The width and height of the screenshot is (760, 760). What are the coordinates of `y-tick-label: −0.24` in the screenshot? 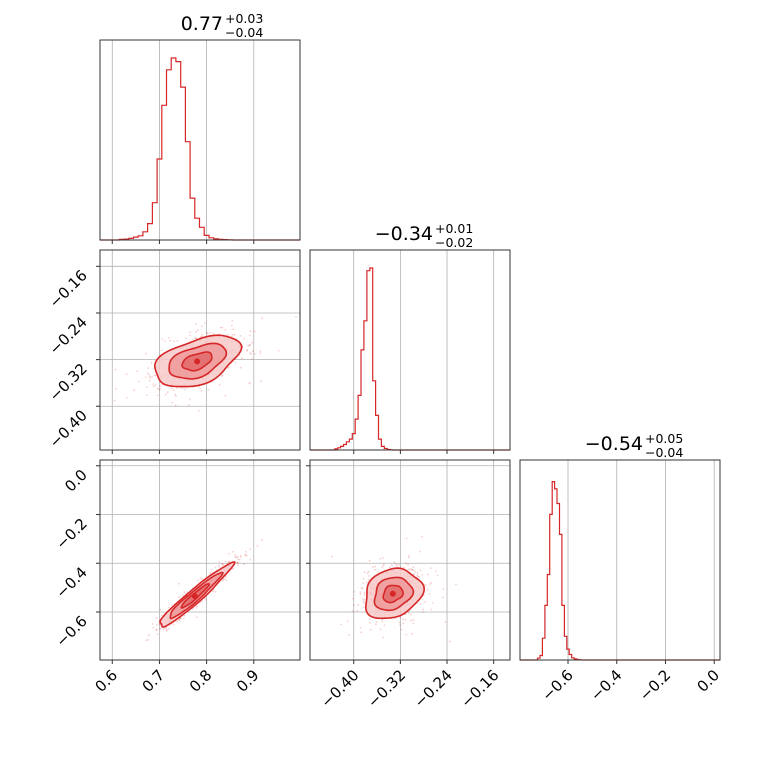 It's located at (68, 335).